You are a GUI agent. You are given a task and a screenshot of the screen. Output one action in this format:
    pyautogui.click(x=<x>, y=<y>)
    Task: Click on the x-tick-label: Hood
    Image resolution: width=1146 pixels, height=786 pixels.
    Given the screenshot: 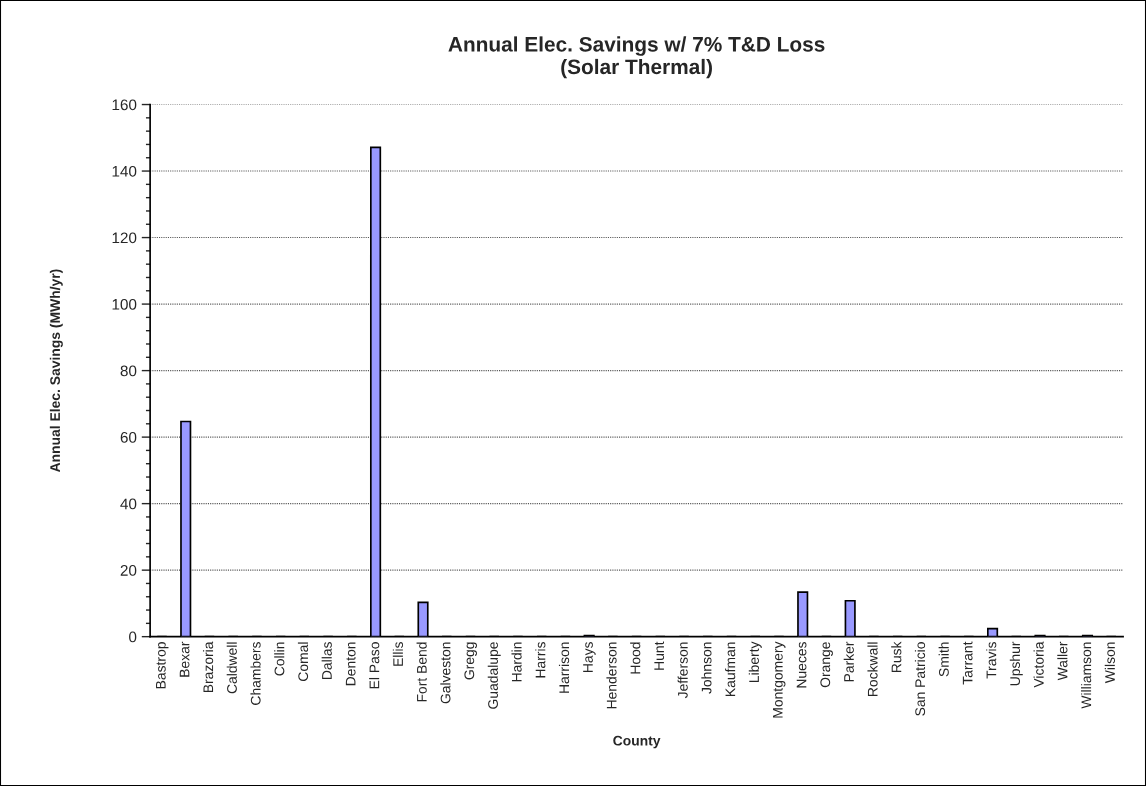 What is the action you would take?
    pyautogui.click(x=635, y=658)
    